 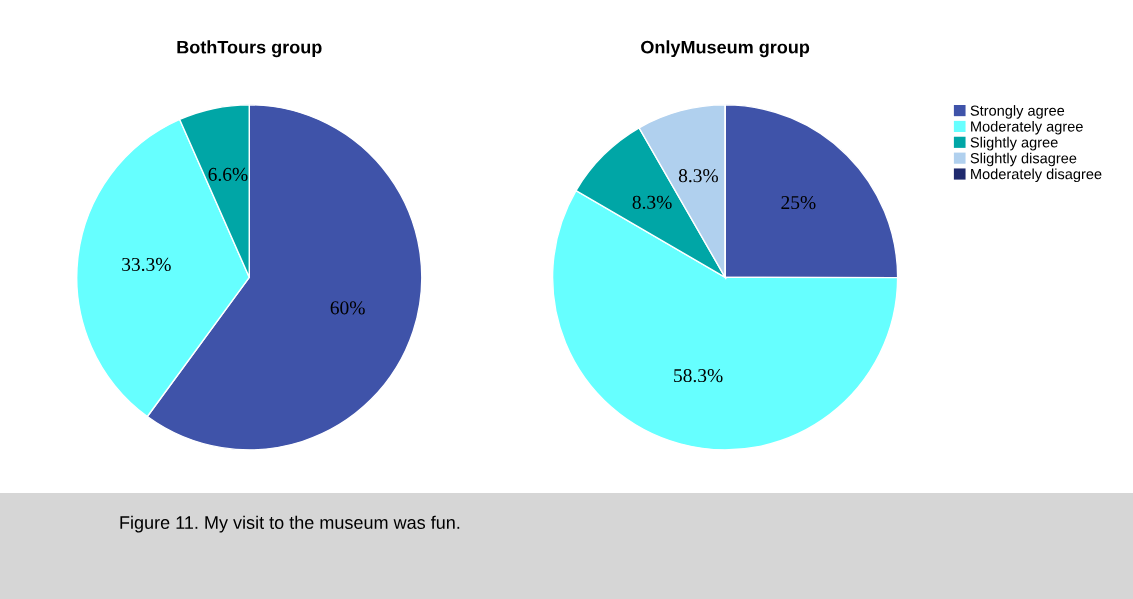 I want to click on data-label: 33.3%, so click(x=146, y=264).